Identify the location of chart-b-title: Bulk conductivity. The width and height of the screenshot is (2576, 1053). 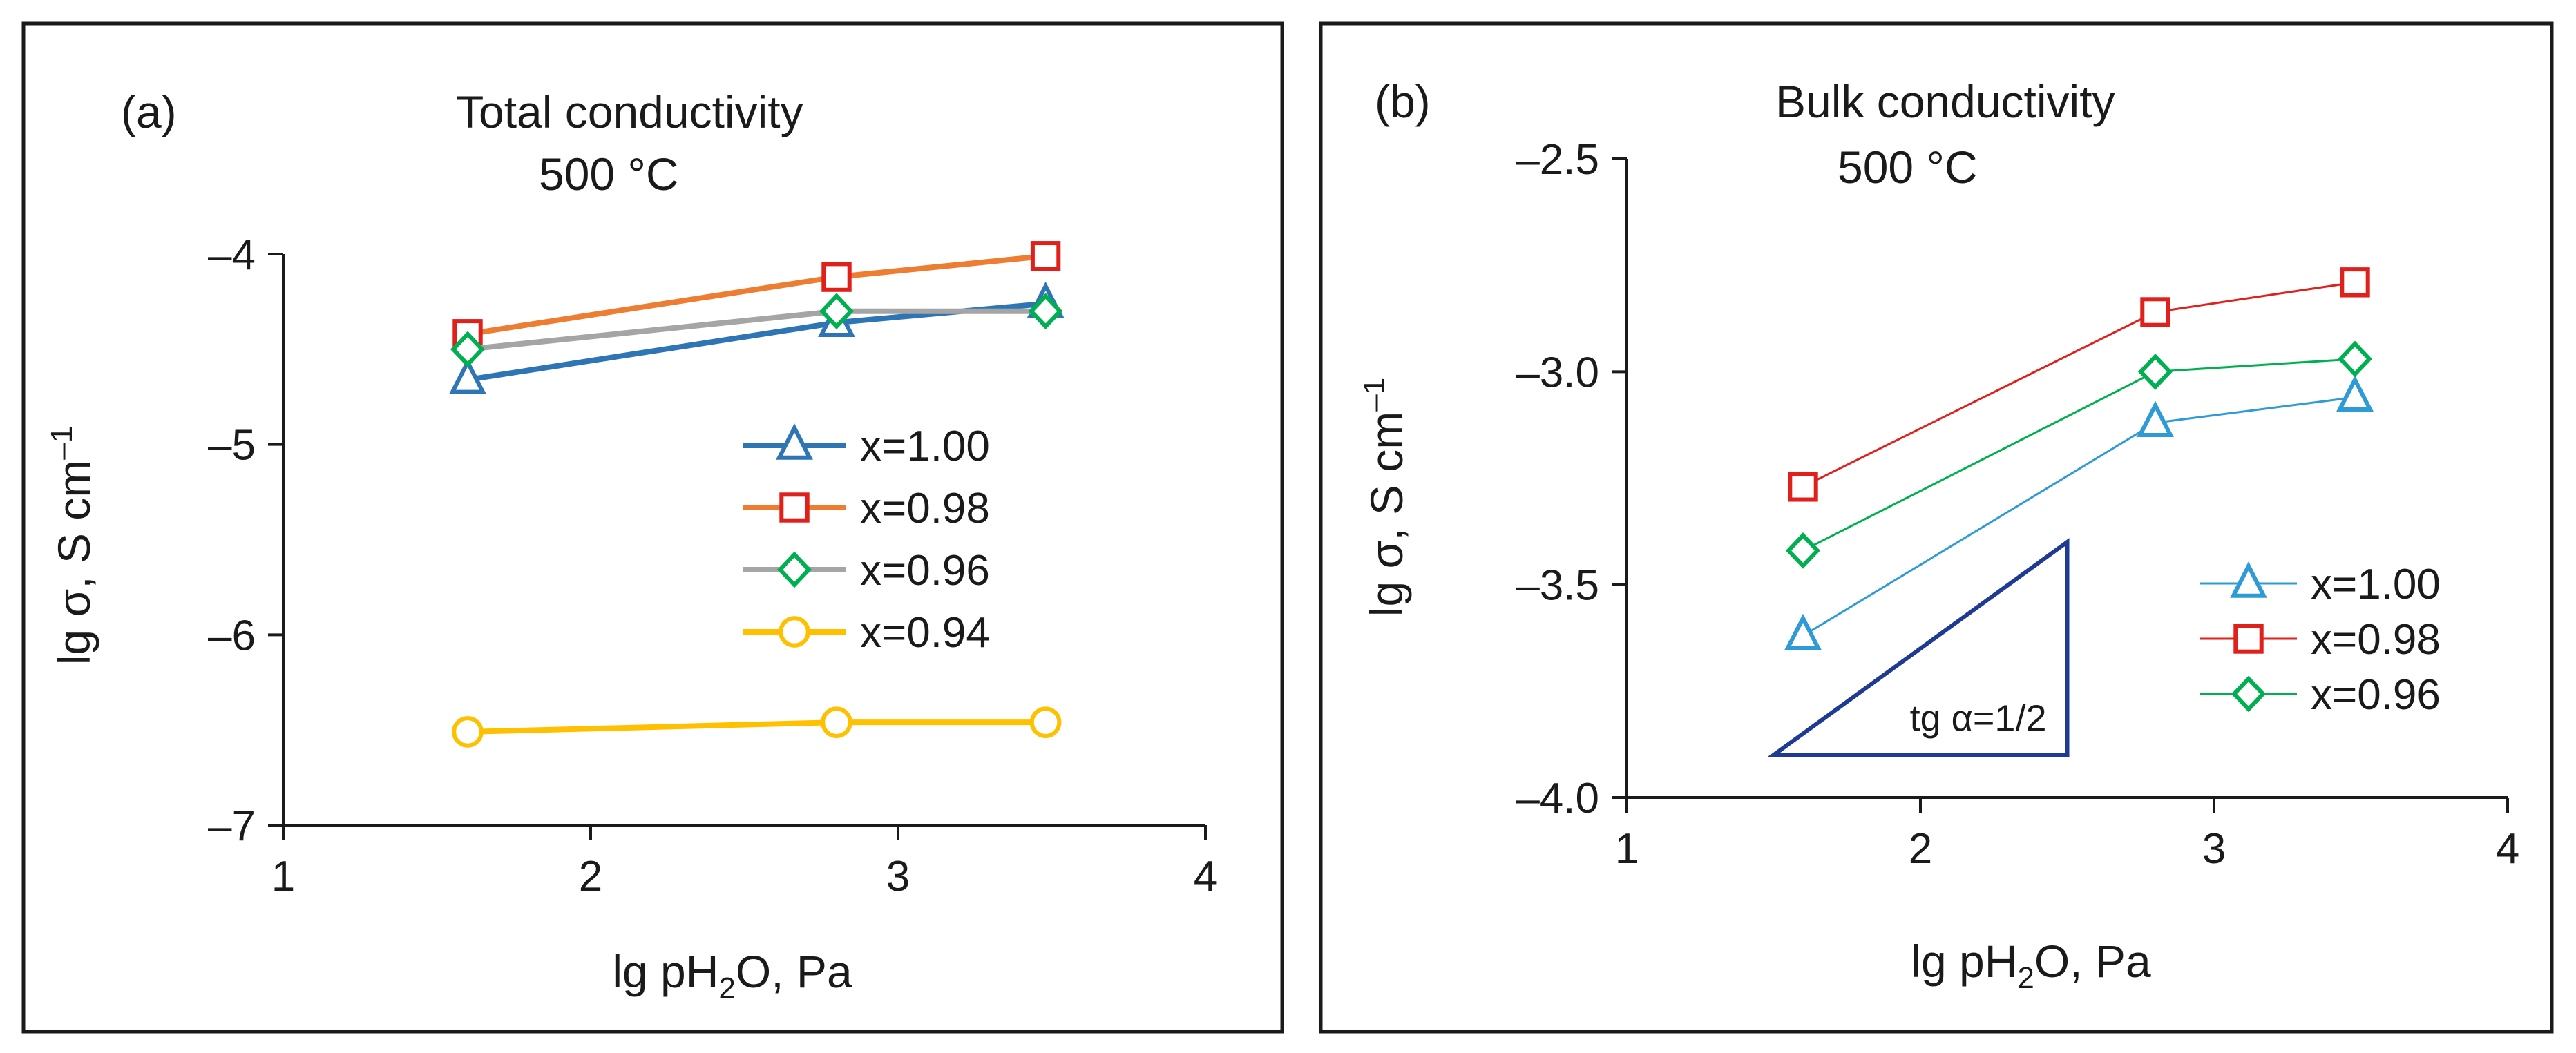
(1945, 102).